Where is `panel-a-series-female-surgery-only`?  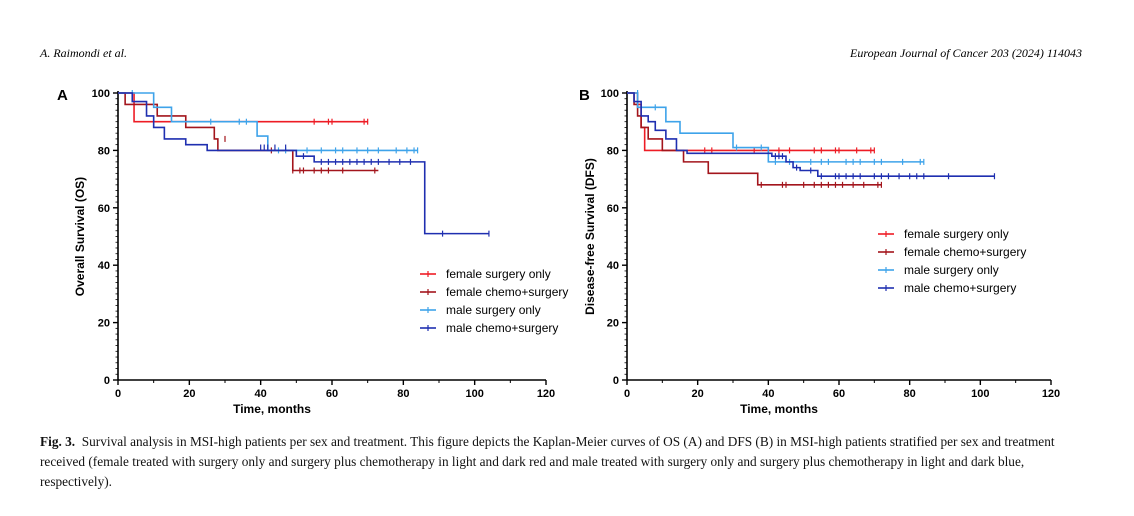 panel-a-series-female-surgery-only is located at coordinates (243, 108).